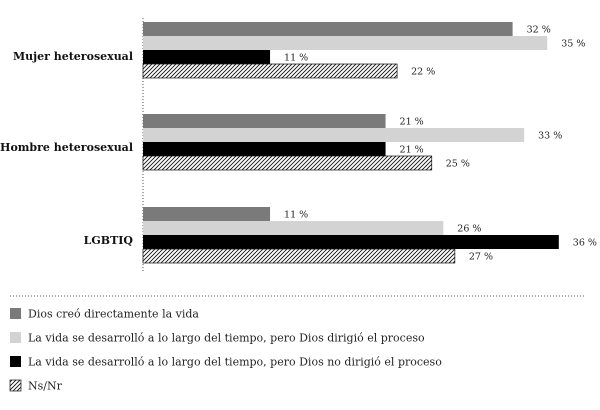  I want to click on category-label: Mujer heterosexual, so click(73, 56).